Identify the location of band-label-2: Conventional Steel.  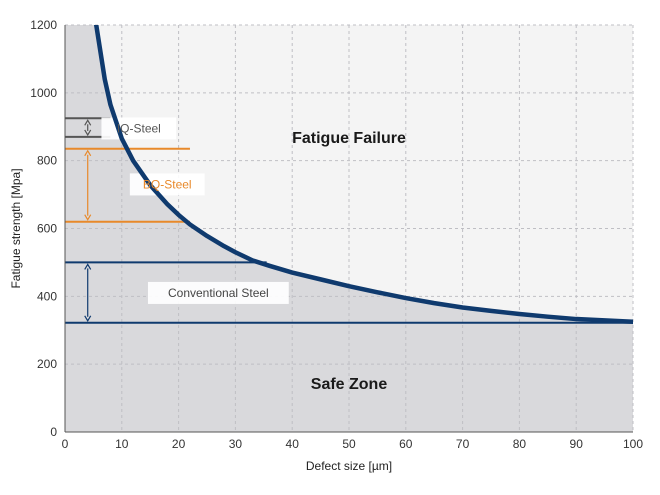
(218, 293).